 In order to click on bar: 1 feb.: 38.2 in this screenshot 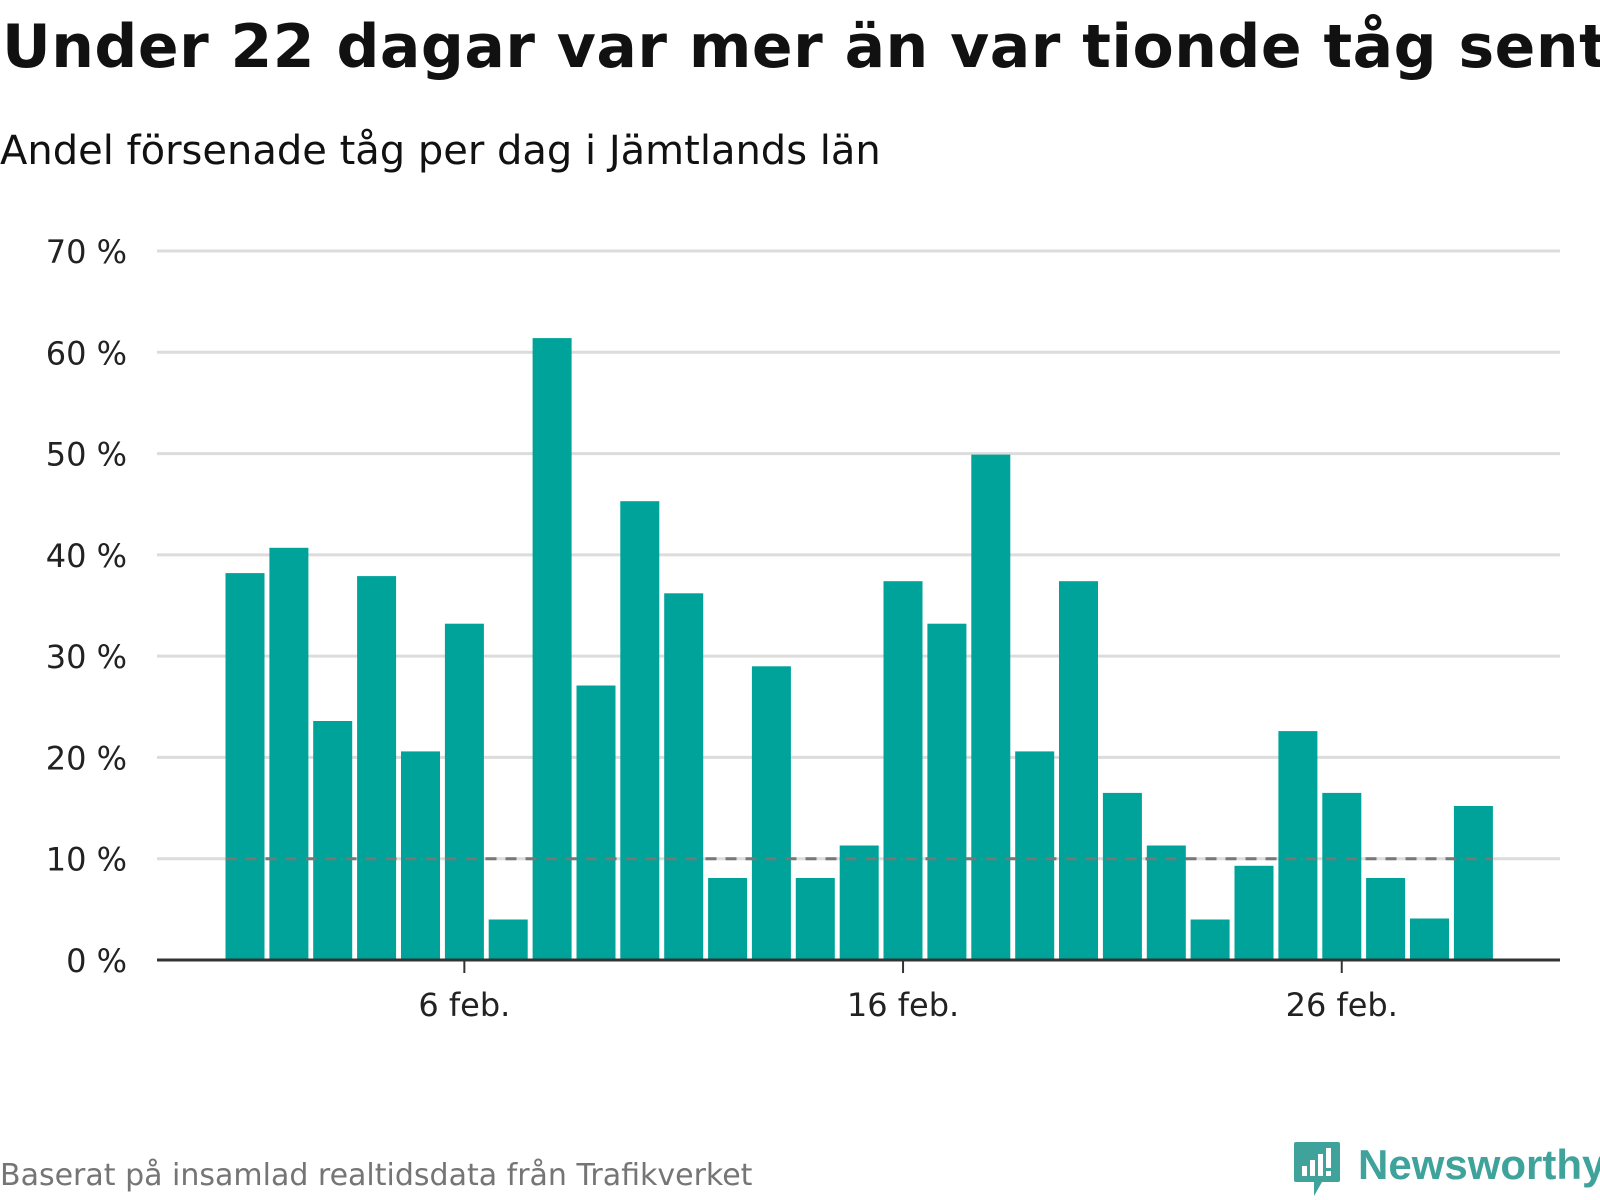, I will do `click(245, 766)`.